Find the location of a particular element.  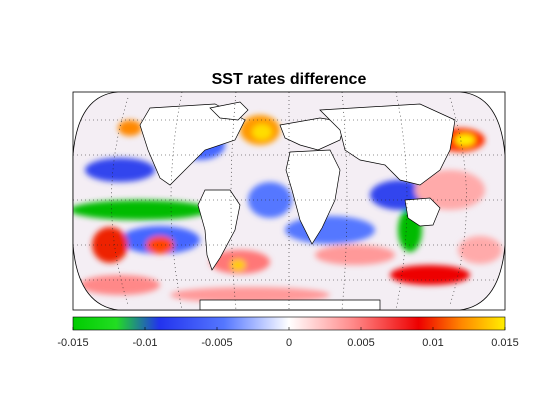

figure-title: SST rates difference is located at coordinates (289, 79).